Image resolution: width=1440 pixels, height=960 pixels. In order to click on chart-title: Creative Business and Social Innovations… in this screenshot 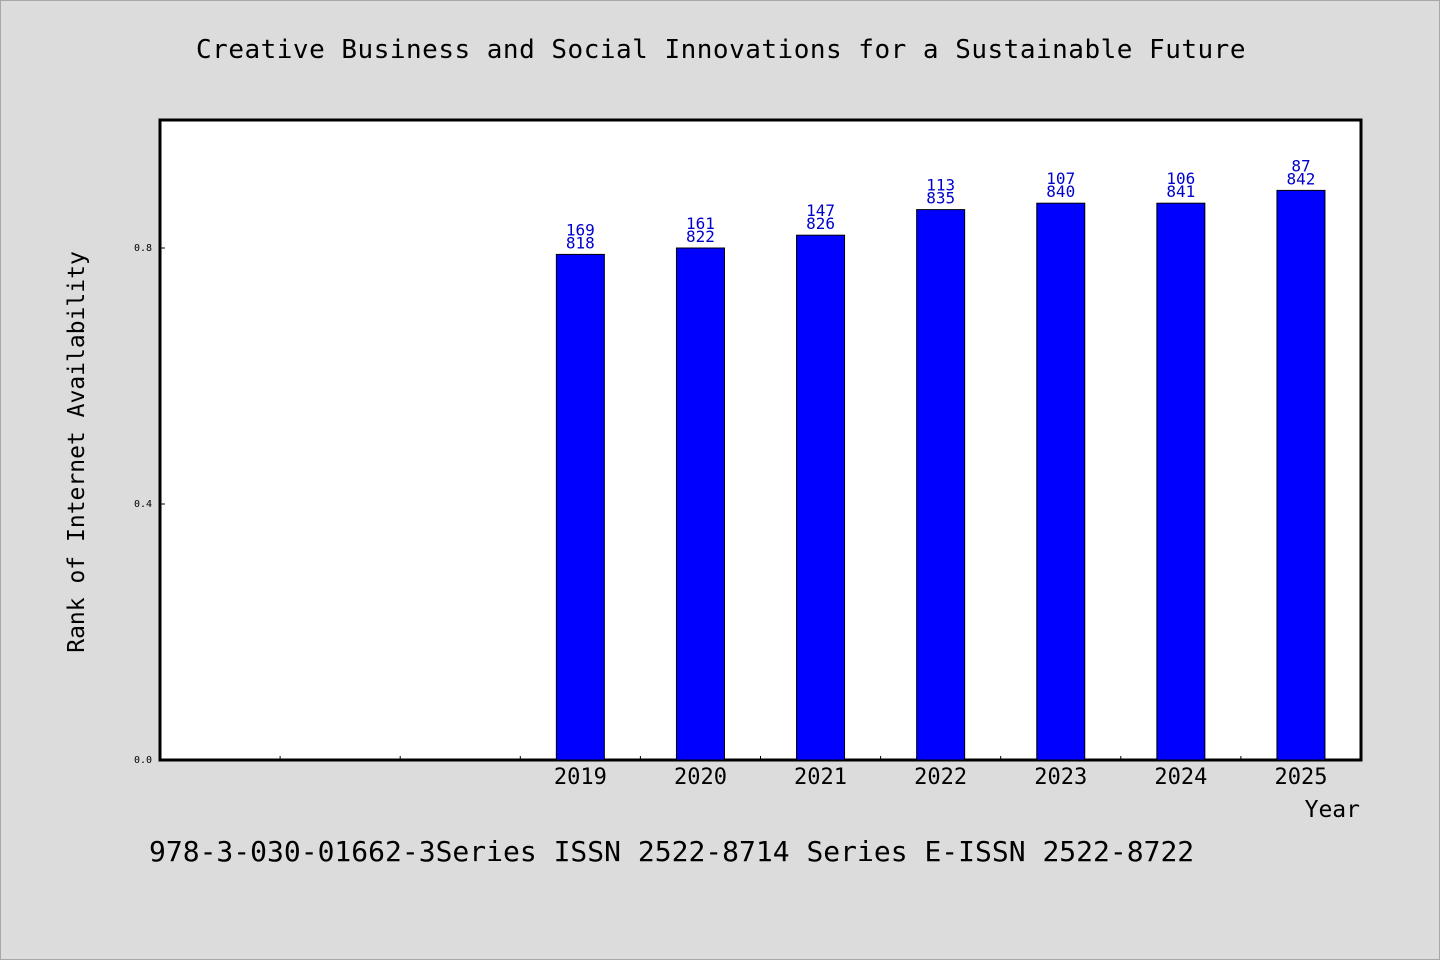, I will do `click(721, 50)`.